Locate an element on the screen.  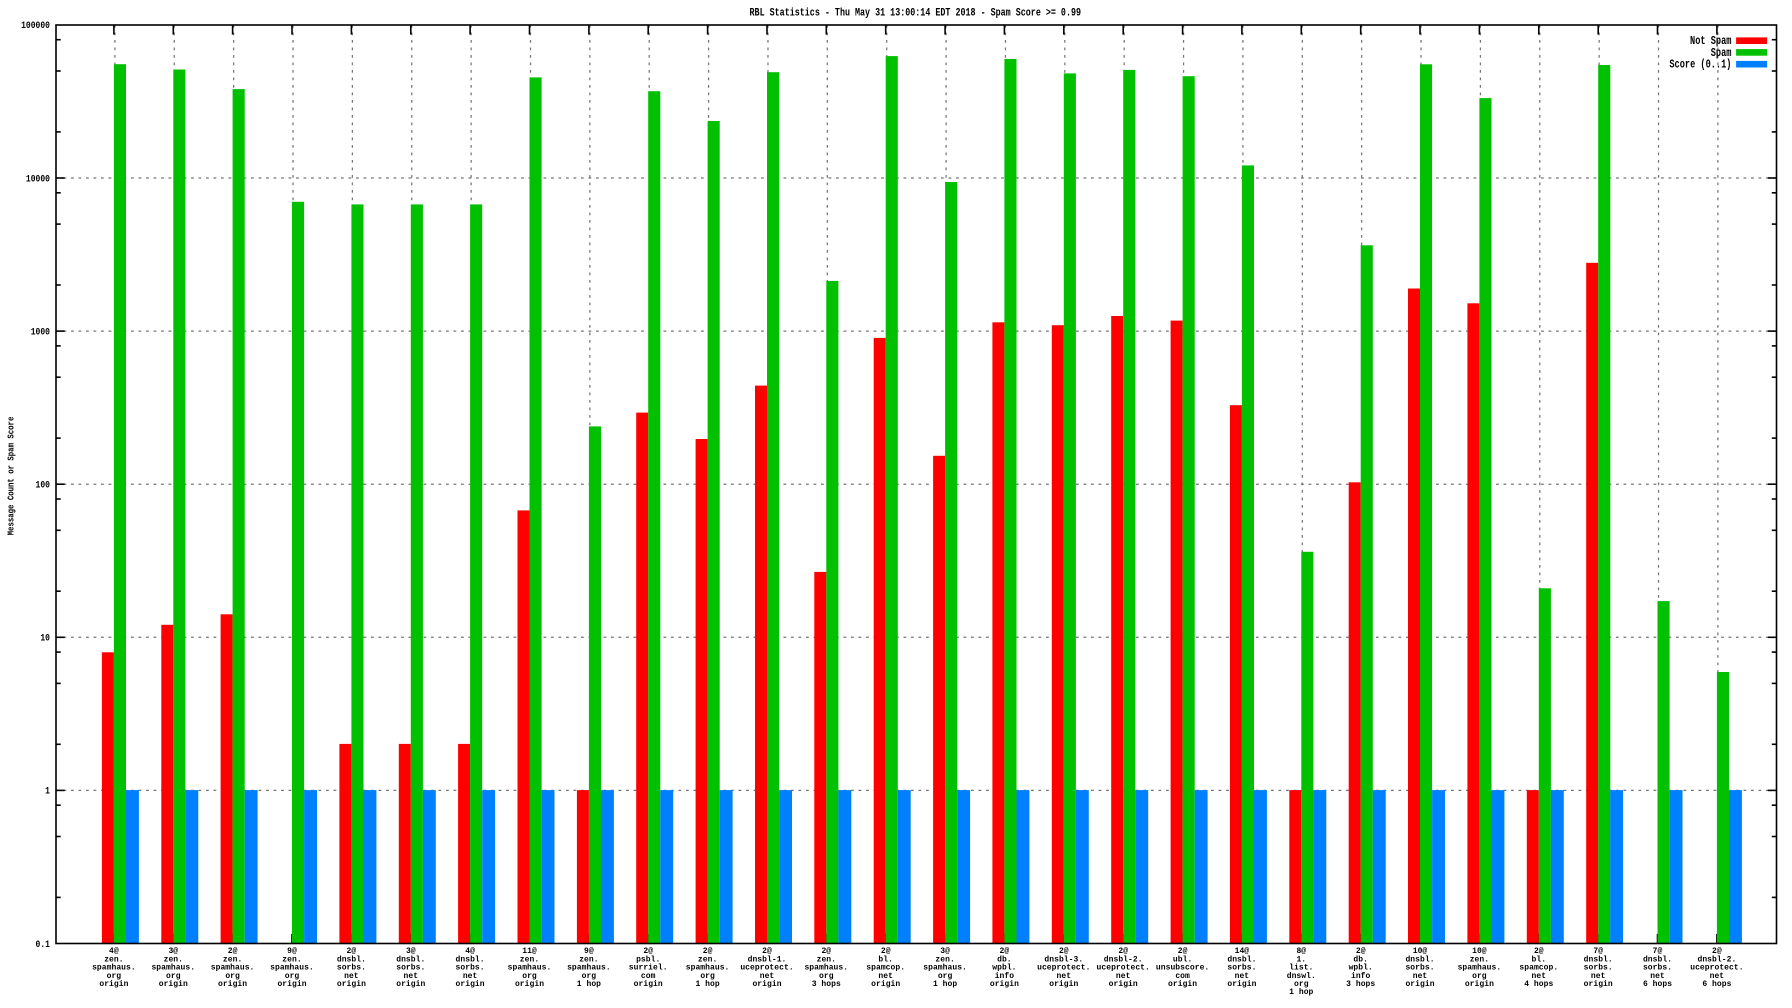
svg-text: 100000 is located at coordinates (35, 25).